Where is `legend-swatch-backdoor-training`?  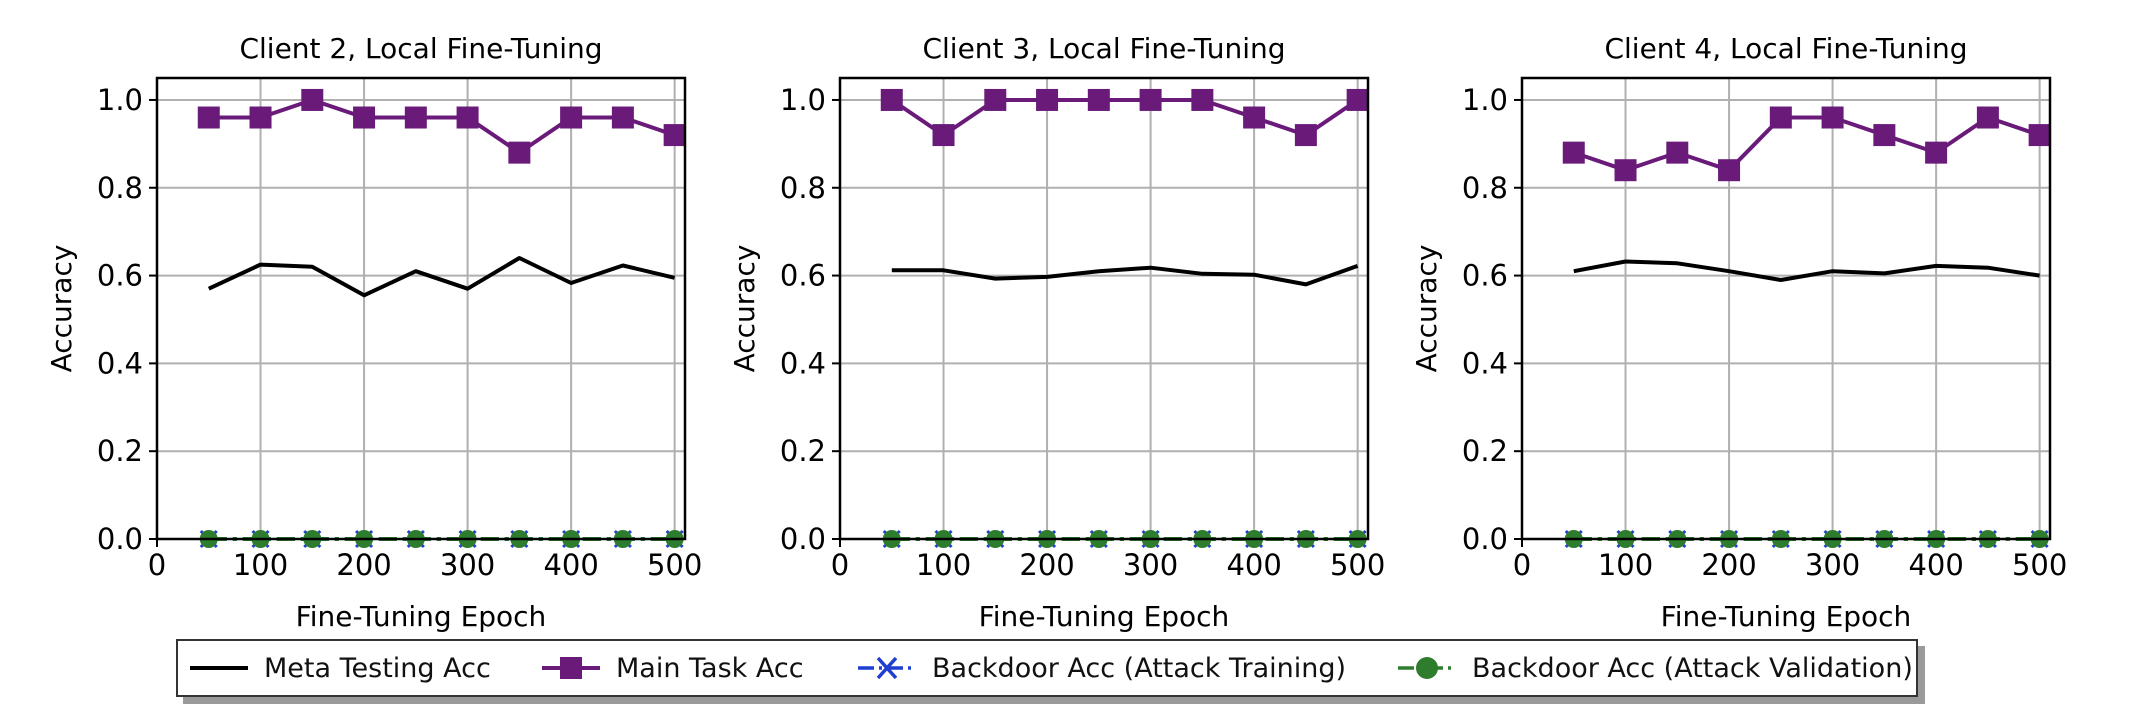 legend-swatch-backdoor-training is located at coordinates (887, 668).